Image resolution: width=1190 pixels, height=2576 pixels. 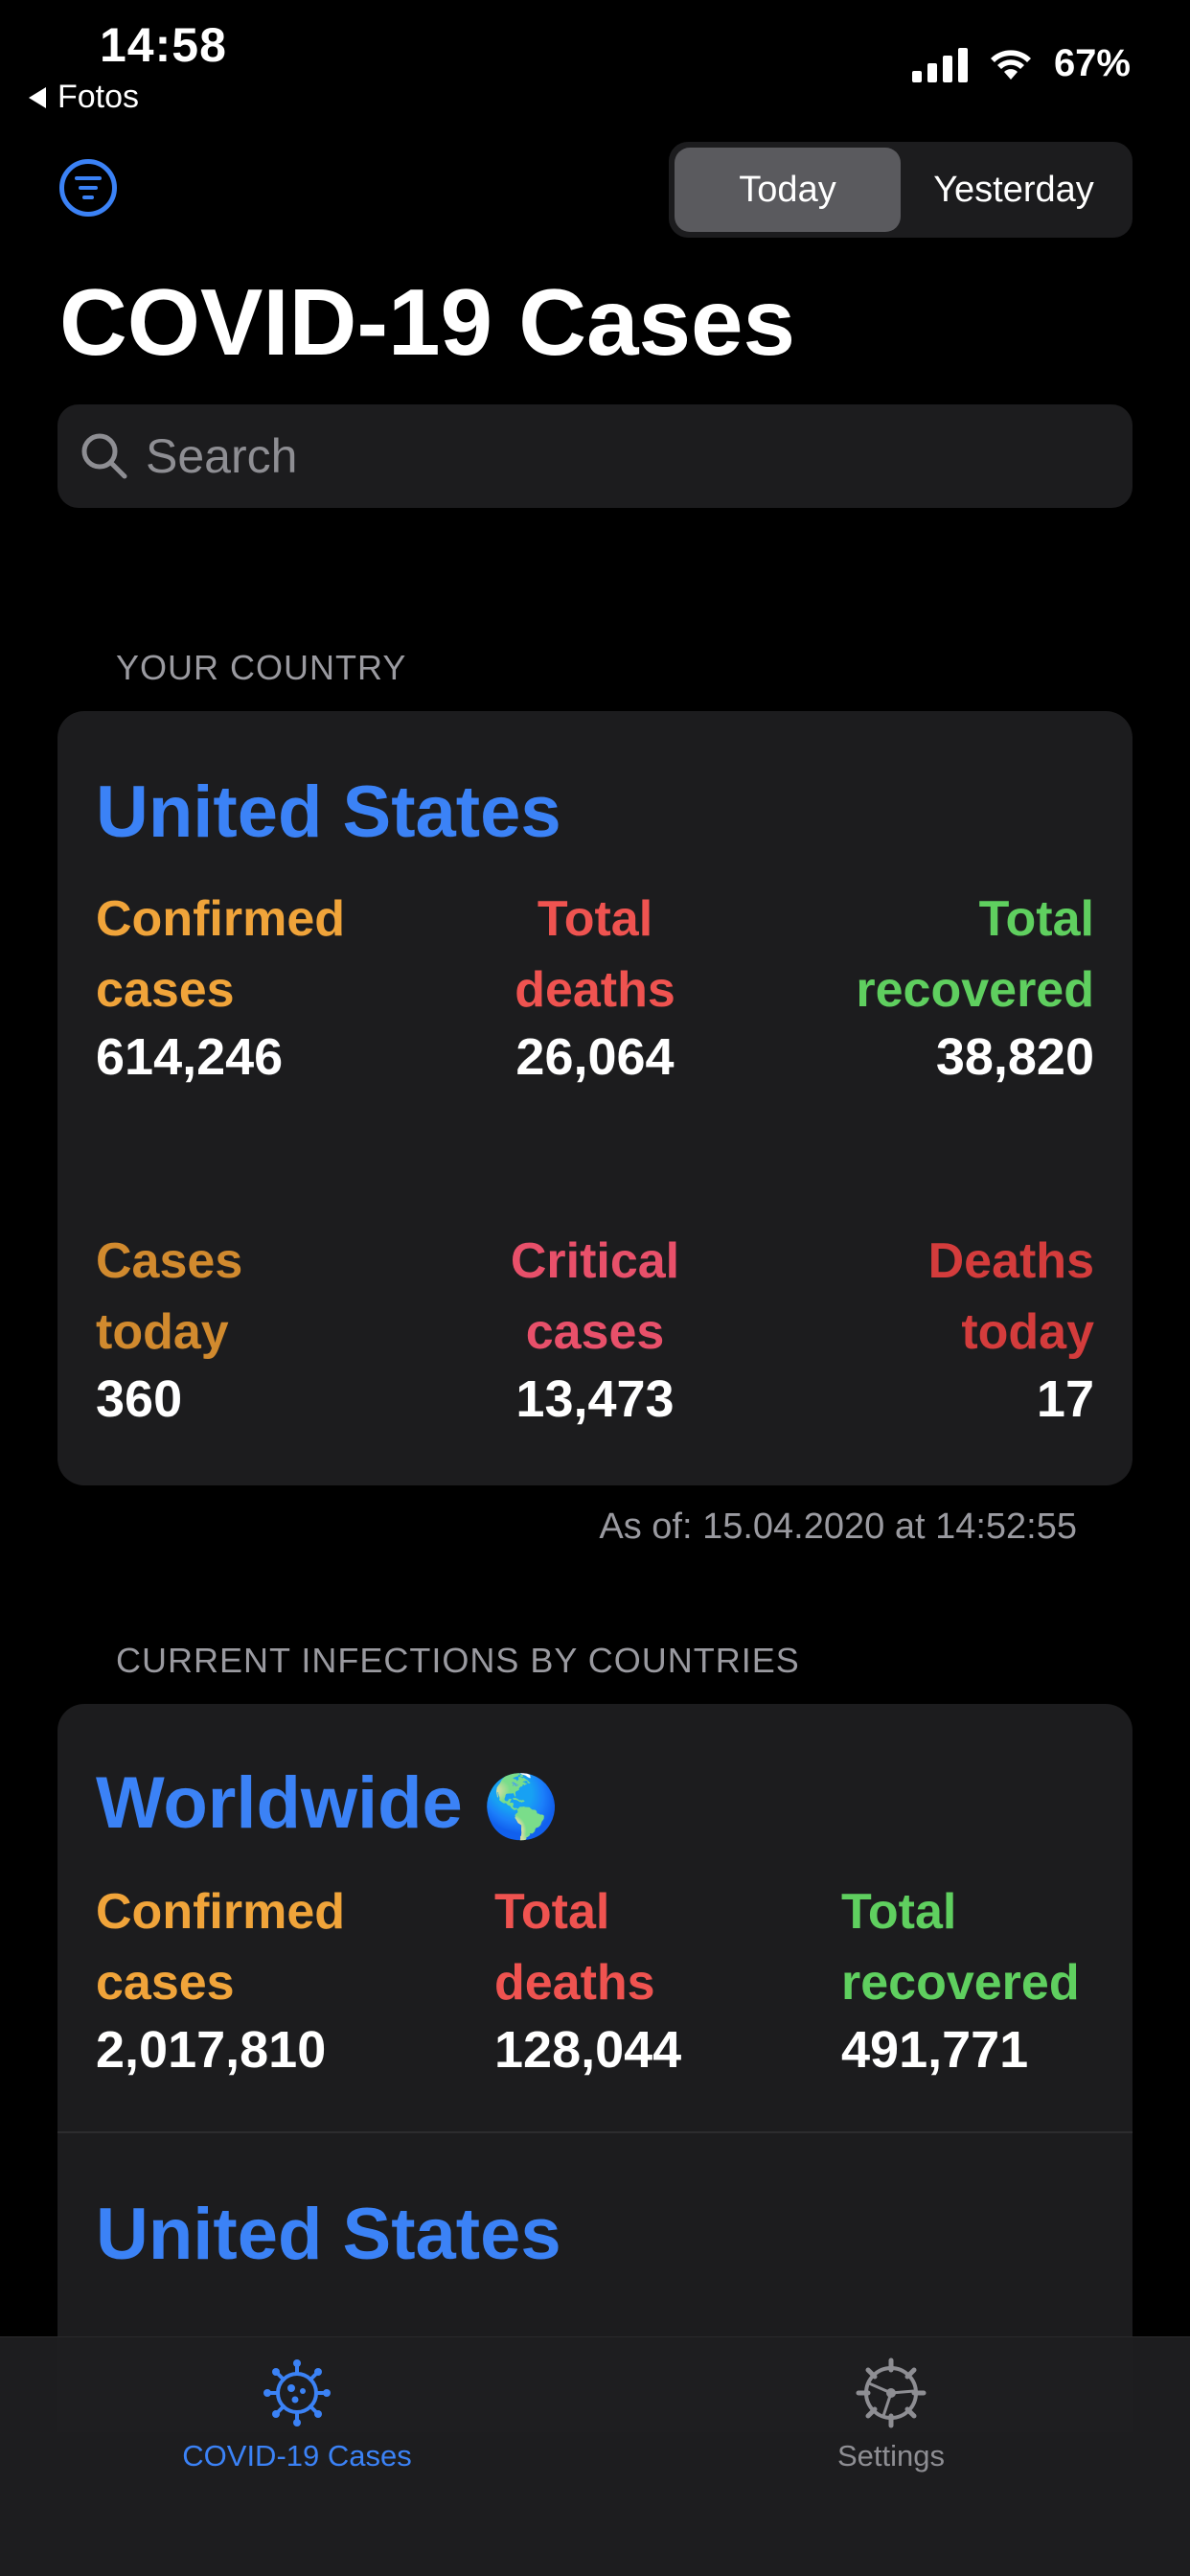 I want to click on back-triangle-icon, so click(x=38, y=97).